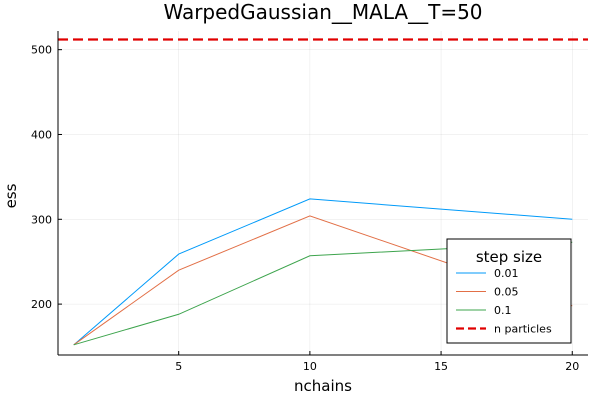 The width and height of the screenshot is (600, 400). I want to click on legend-label-3: n particles, so click(523, 329).